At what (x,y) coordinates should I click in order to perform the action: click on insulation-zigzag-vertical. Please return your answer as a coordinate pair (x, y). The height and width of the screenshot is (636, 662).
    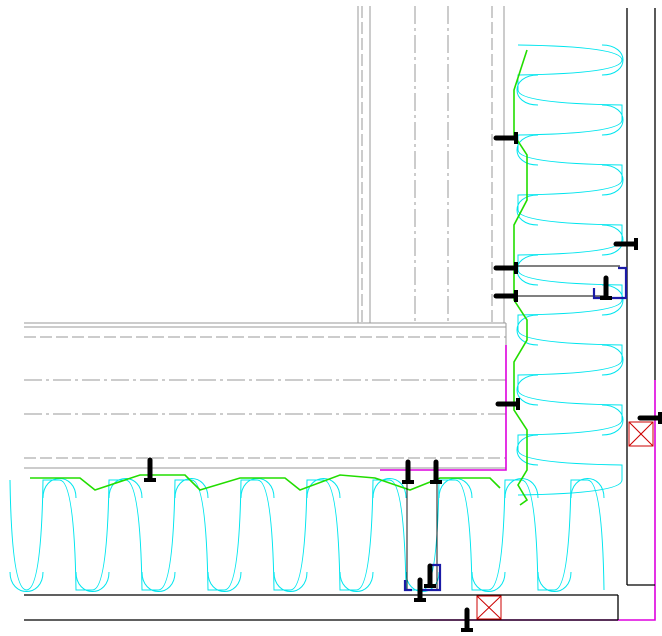
    Looking at the image, I should click on (570, 270).